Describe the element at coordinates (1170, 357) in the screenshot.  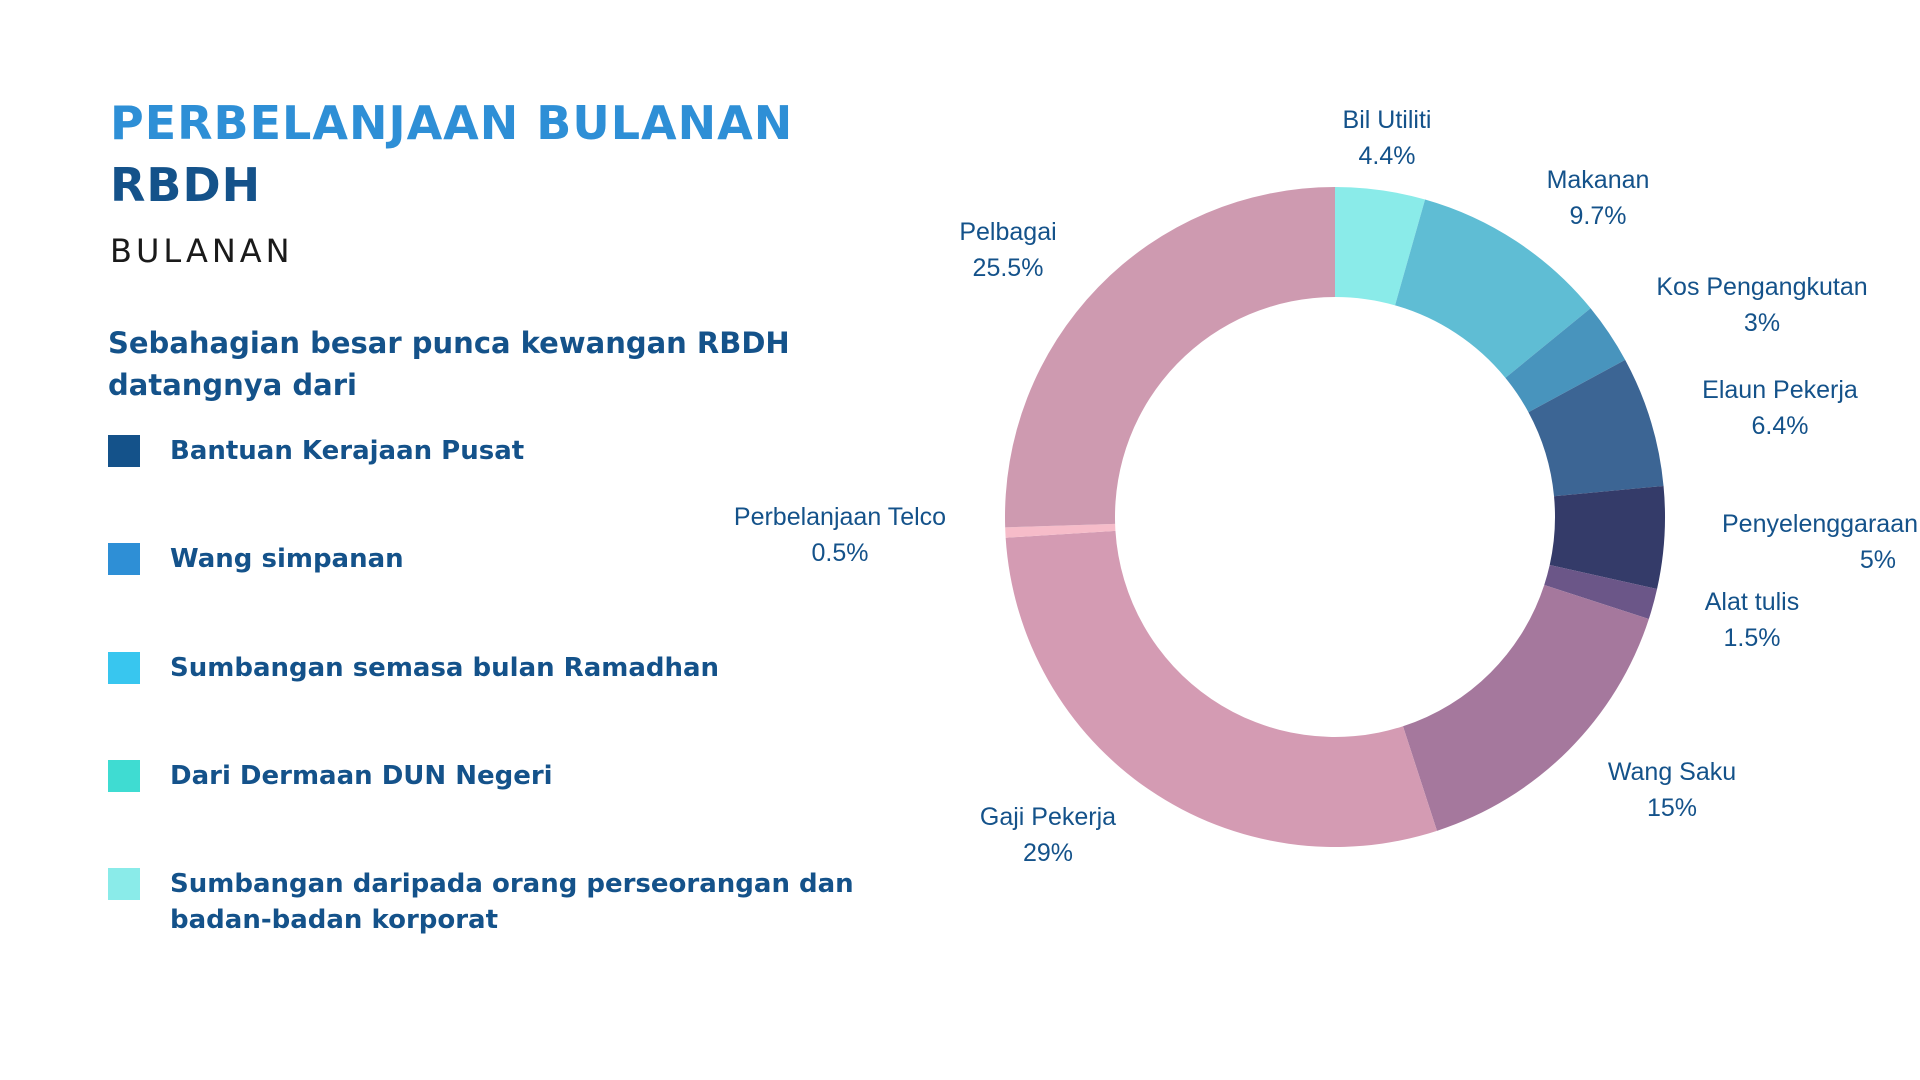
I see `donut-slice-pelbagai` at that location.